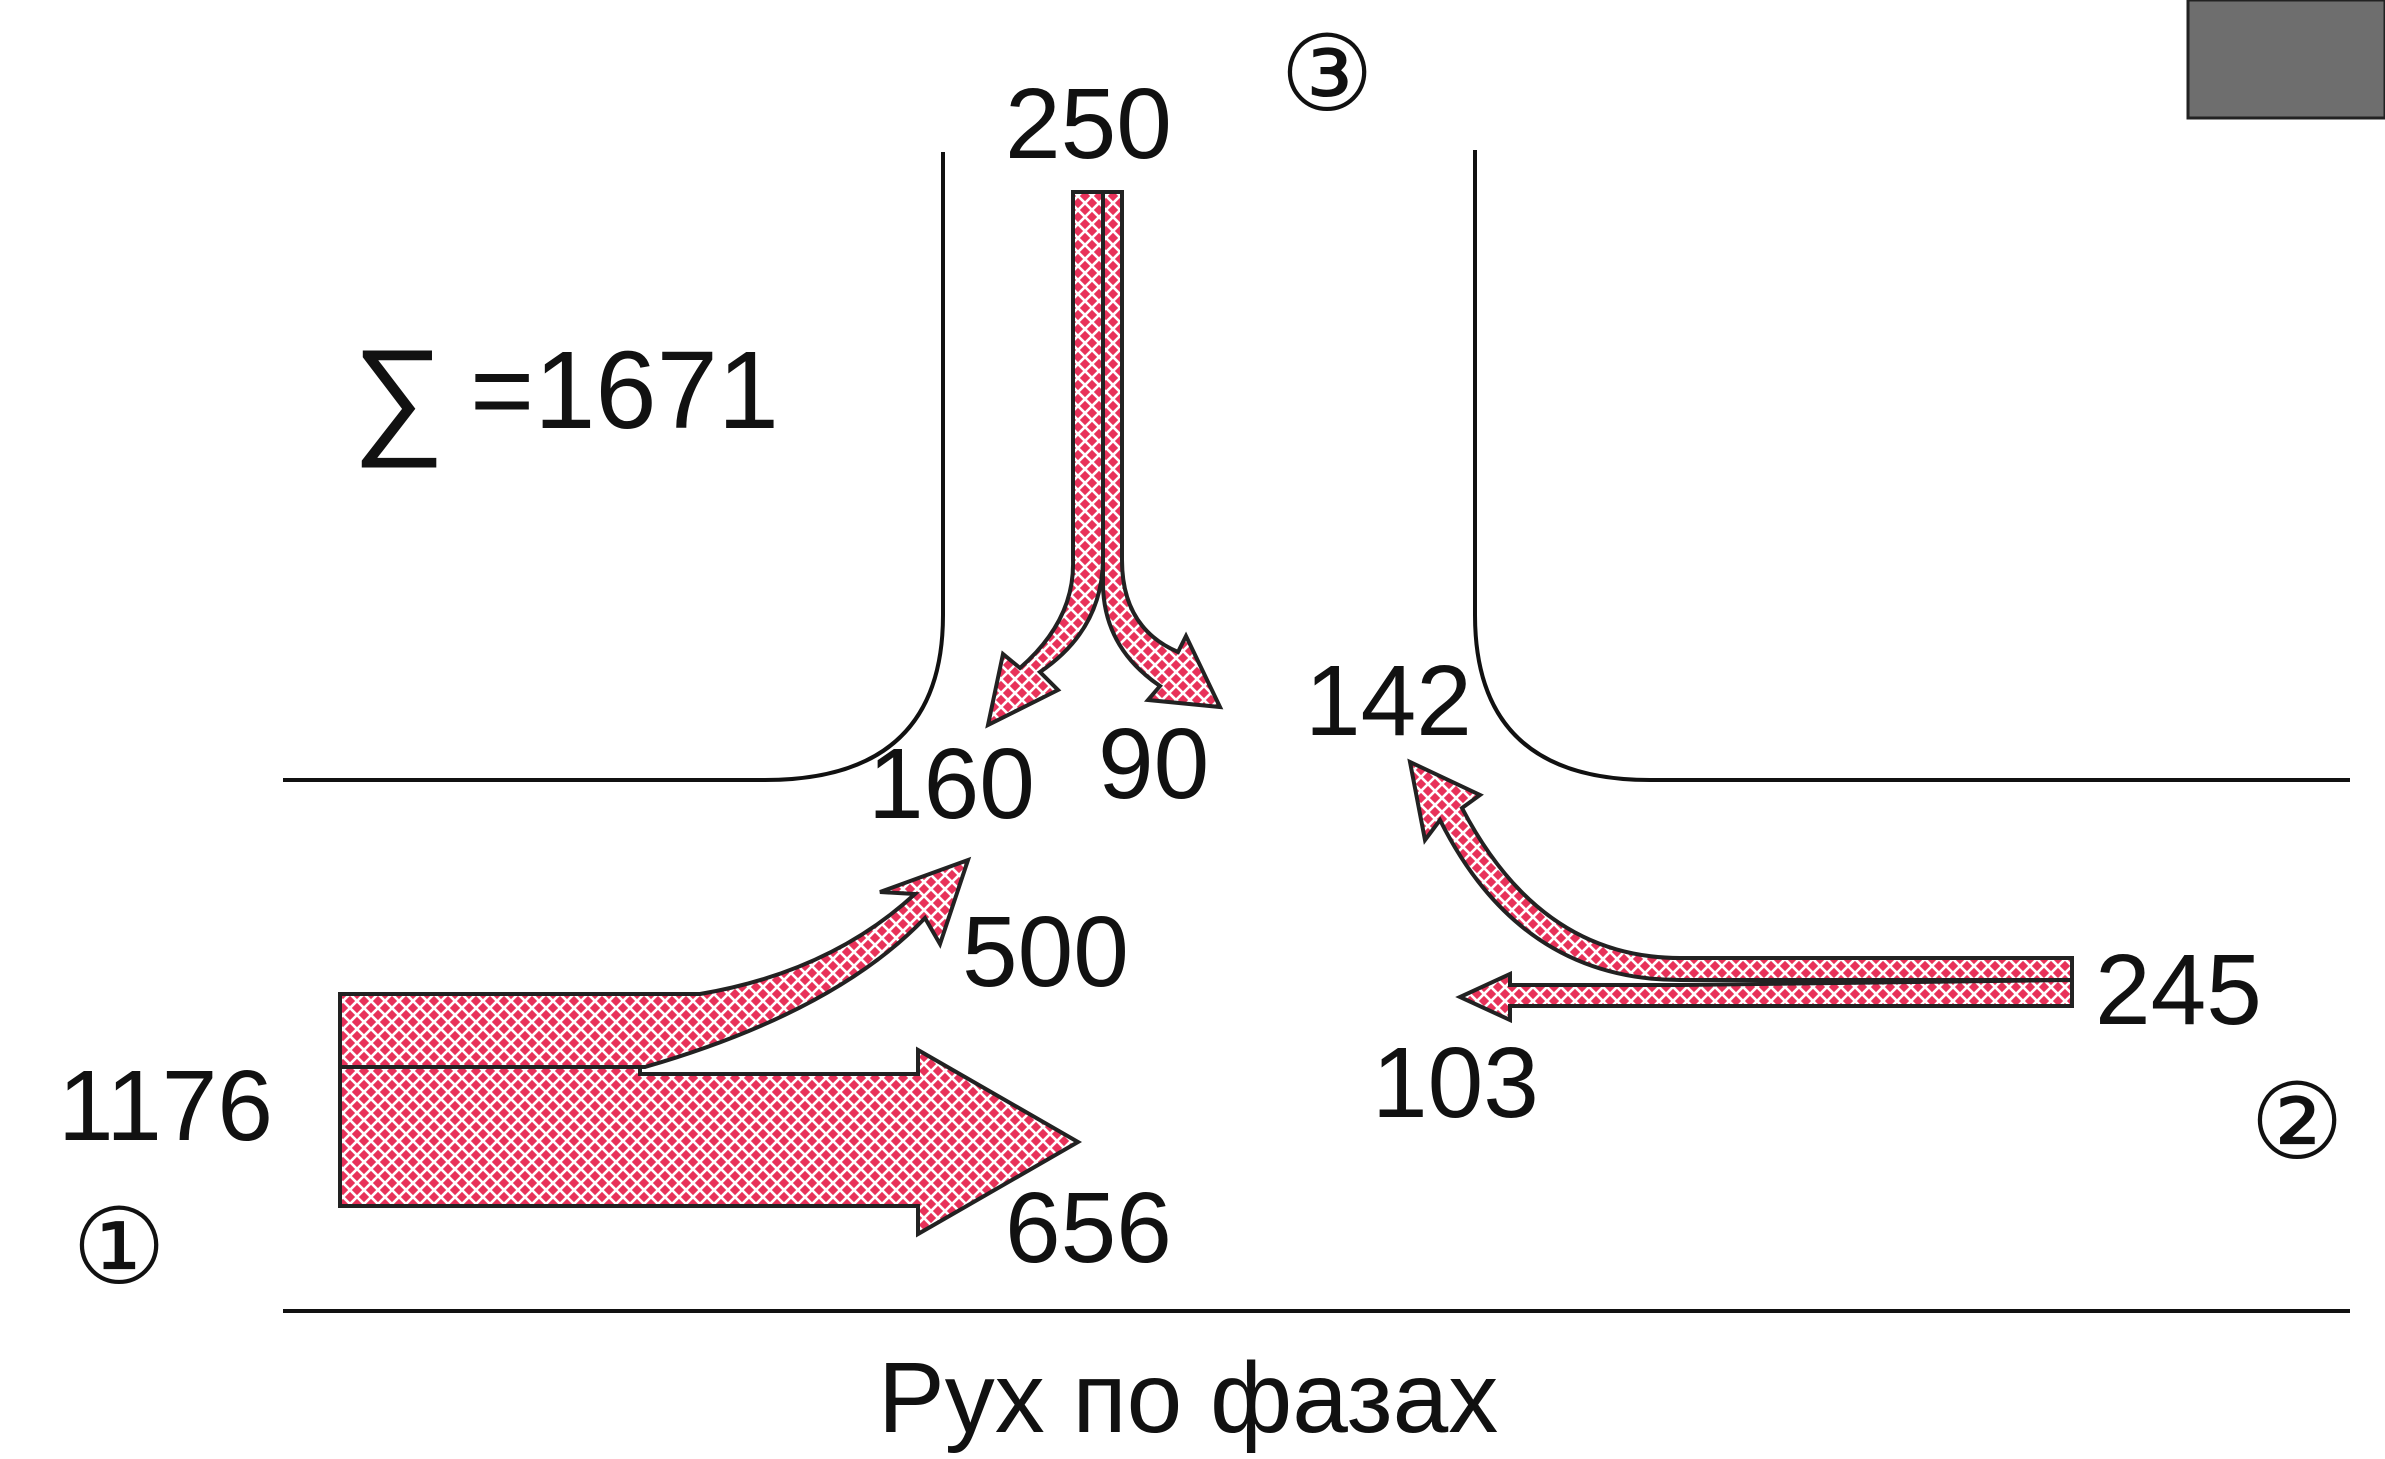 This screenshot has height=1459, width=2385. Describe the element at coordinates (398, 395) in the screenshot. I see `sigma-symbol: ∑` at that location.